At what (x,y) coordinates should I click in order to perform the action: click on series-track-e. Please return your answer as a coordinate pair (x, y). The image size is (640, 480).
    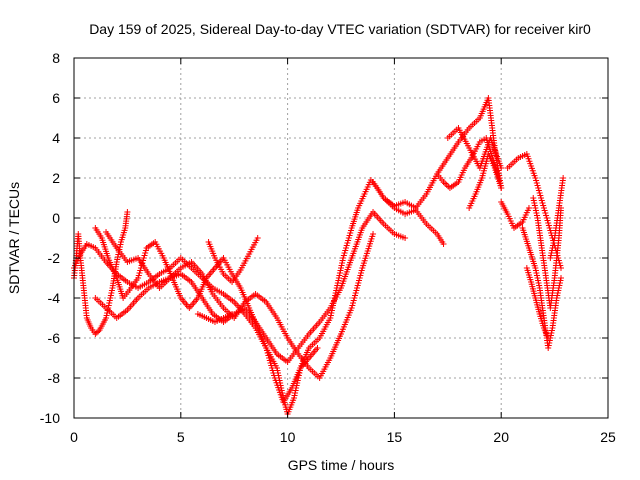
    Looking at the image, I should click on (240, 305).